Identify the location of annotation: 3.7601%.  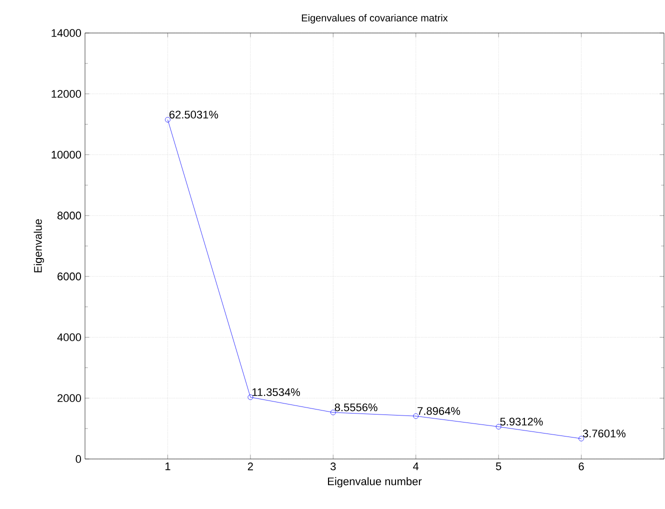
(604, 434).